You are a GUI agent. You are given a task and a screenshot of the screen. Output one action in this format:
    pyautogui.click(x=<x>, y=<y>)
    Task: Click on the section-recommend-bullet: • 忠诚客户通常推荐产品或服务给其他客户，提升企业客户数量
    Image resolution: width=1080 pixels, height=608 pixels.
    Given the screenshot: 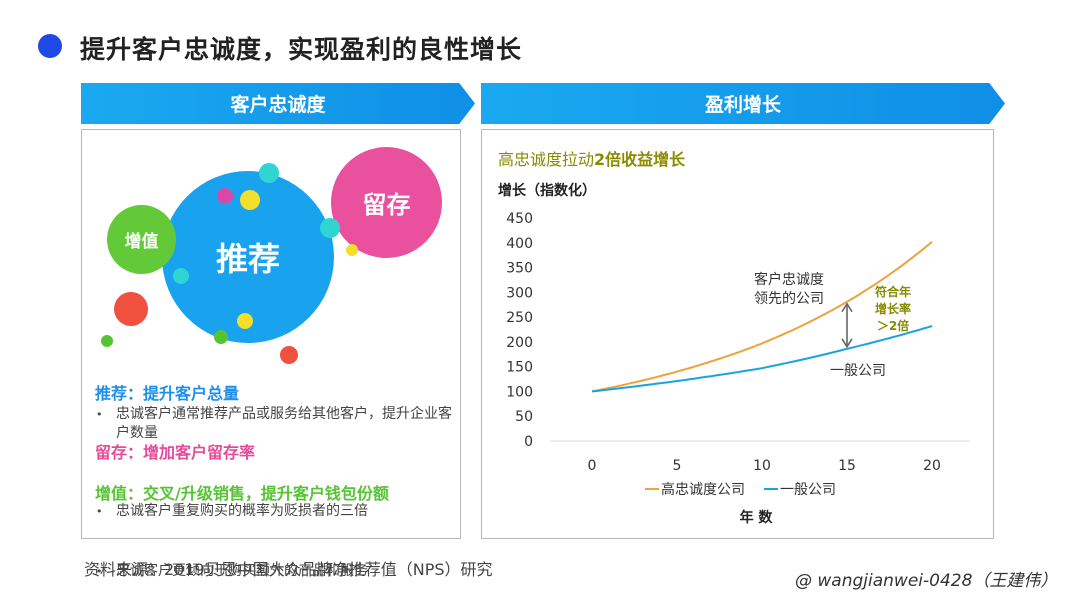 What is the action you would take?
    pyautogui.click(x=274, y=424)
    